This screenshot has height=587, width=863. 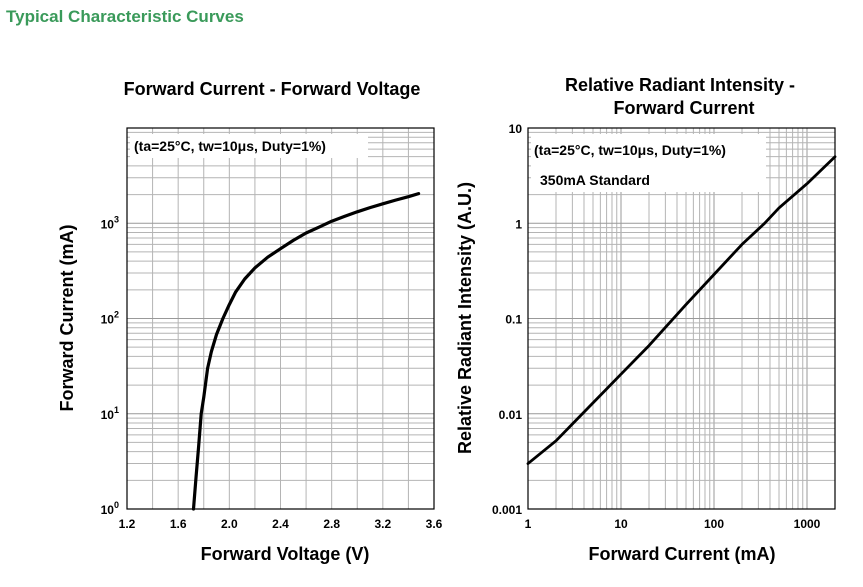 I want to click on chart1-y-tick-label: 10², so click(x=110, y=318).